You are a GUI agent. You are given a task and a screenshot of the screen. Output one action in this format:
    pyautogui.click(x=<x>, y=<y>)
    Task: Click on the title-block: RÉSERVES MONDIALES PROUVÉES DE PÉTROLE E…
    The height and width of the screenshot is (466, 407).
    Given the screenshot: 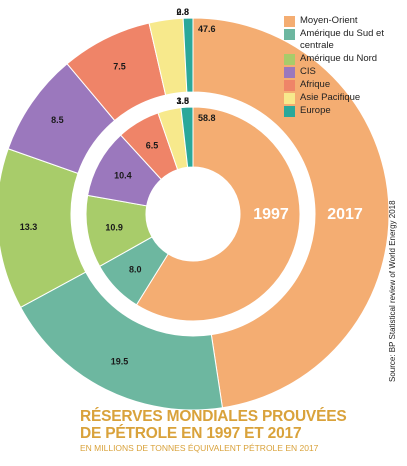 What is the action you would take?
    pyautogui.click(x=213, y=430)
    